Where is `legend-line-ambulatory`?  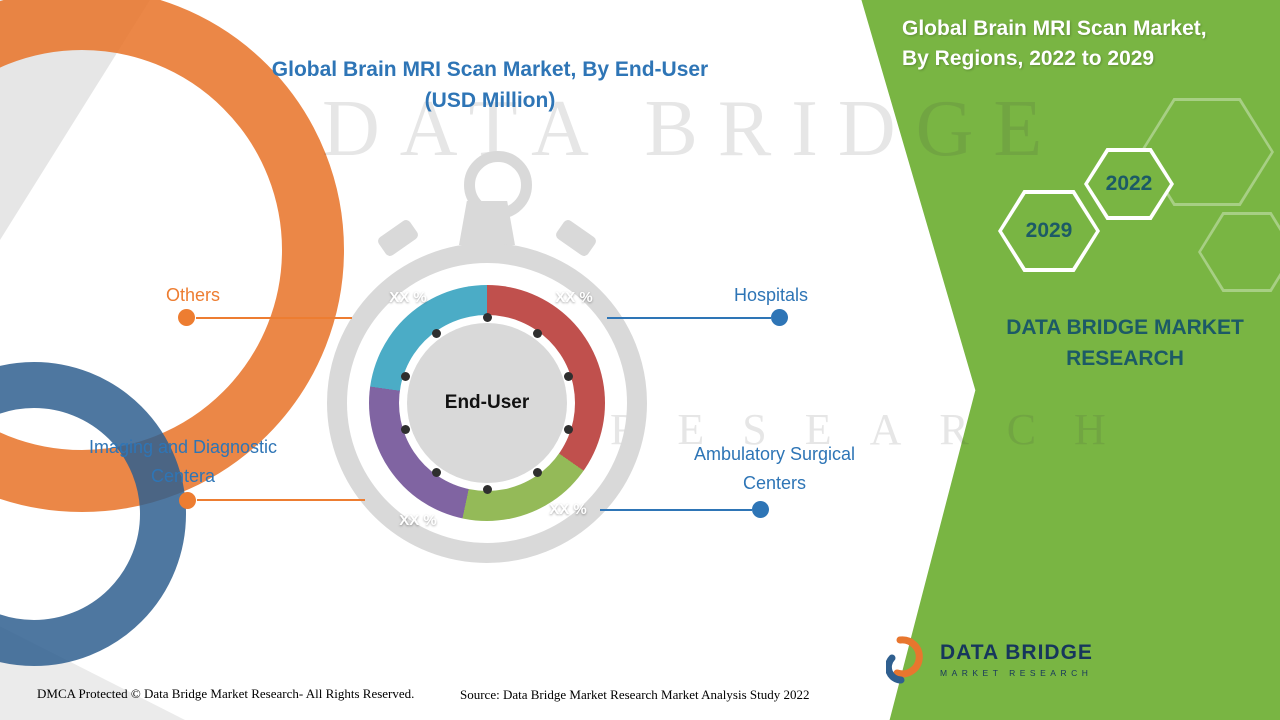
legend-line-ambulatory is located at coordinates (676, 510).